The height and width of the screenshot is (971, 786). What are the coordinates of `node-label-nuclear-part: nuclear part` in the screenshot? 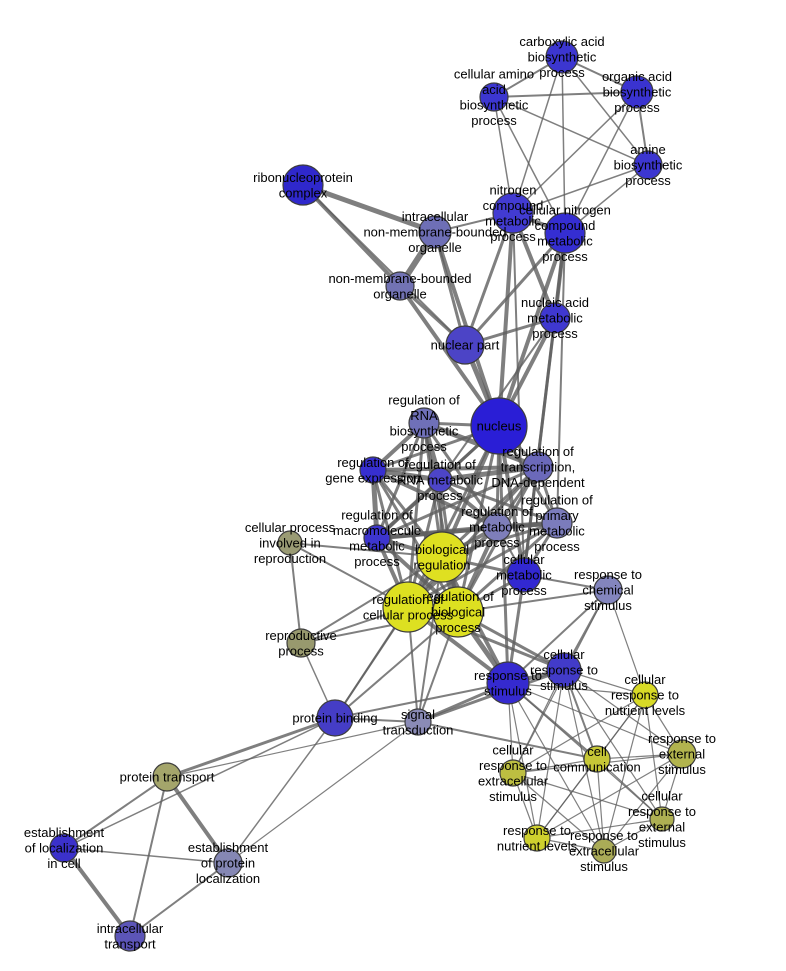 It's located at (465, 345).